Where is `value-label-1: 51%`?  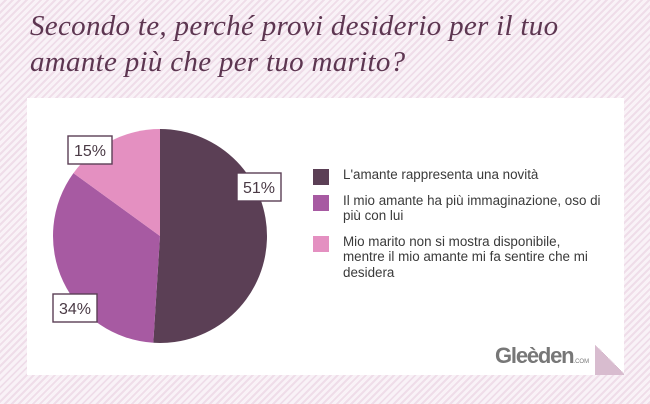 value-label-1: 51% is located at coordinates (259, 187).